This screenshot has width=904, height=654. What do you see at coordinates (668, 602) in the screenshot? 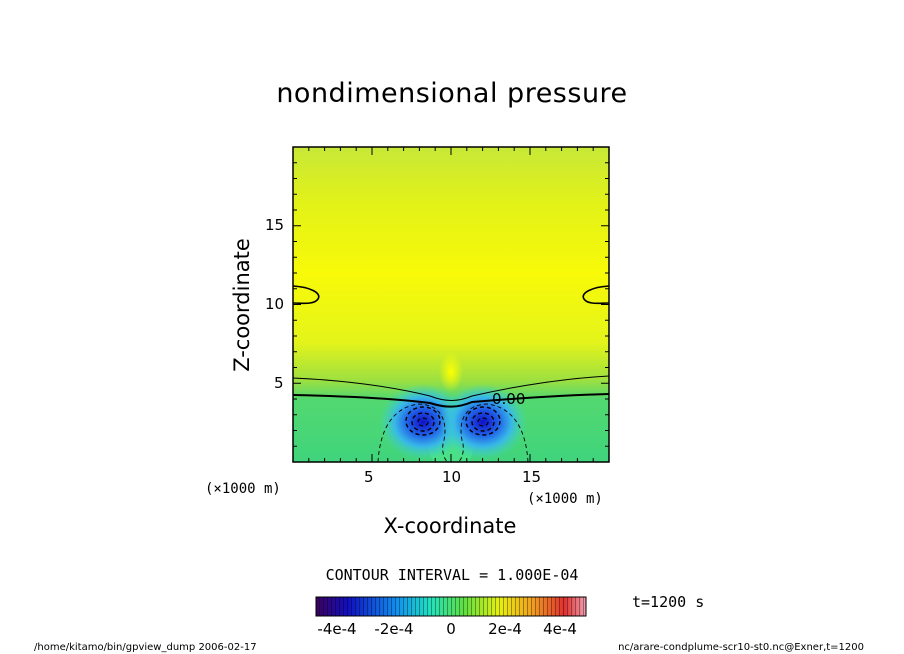
I see `time-label: t=1200 s` at bounding box center [668, 602].